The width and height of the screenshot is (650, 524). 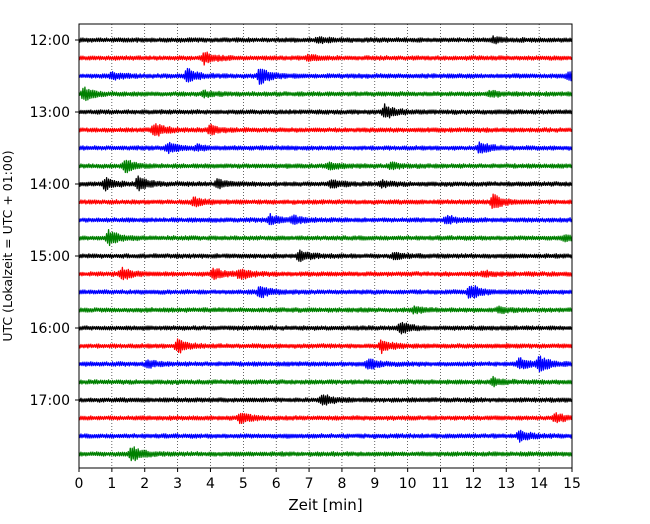 What do you see at coordinates (473, 484) in the screenshot?
I see `x-tick-label-12: 12` at bounding box center [473, 484].